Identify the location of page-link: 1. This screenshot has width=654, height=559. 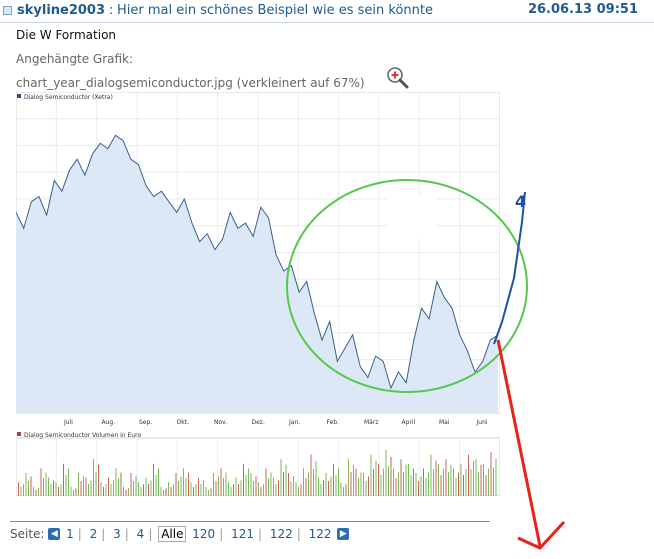
(70, 534).